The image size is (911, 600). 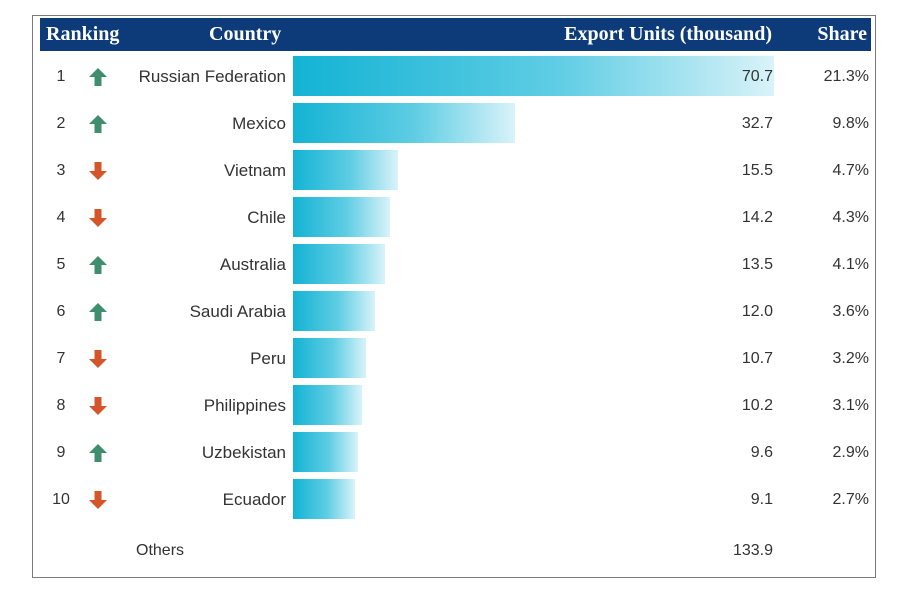 What do you see at coordinates (61, 76) in the screenshot?
I see `rank-label: 1` at bounding box center [61, 76].